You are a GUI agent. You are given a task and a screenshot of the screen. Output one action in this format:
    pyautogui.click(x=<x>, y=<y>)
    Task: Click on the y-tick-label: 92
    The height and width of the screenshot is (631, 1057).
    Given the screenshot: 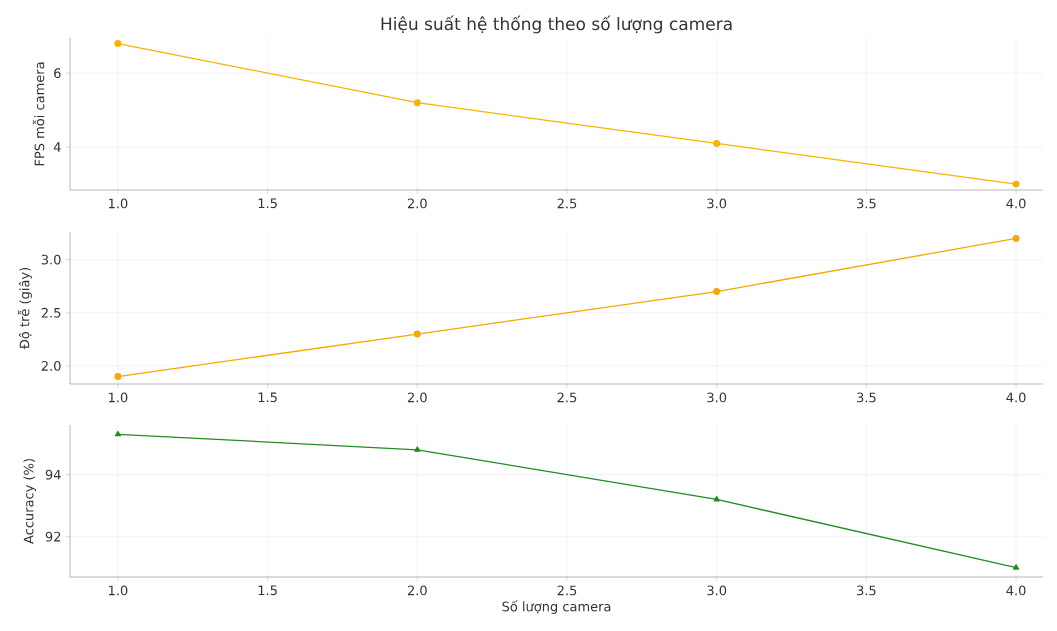 What is the action you would take?
    pyautogui.click(x=53, y=536)
    